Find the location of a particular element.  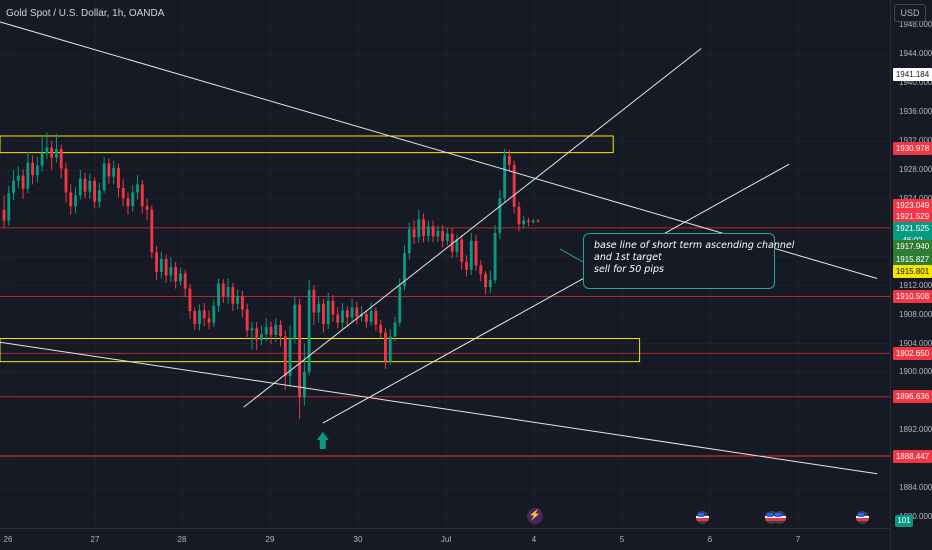

time-tick-label: 29 is located at coordinates (270, 539).